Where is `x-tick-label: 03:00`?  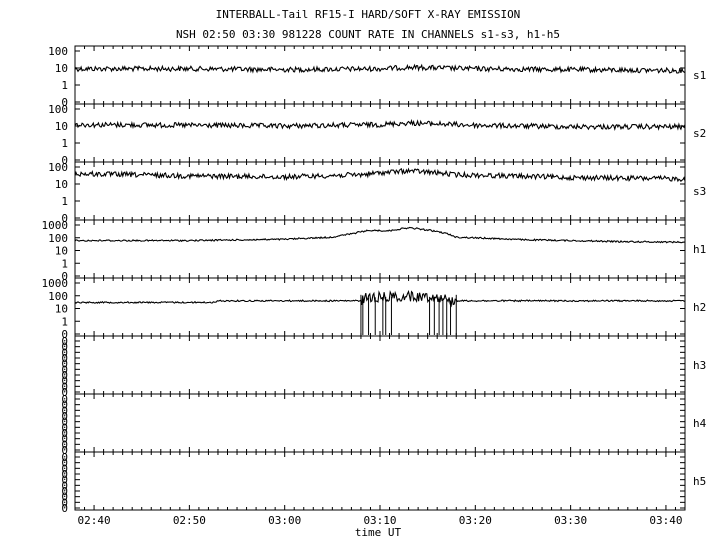 x-tick-label: 03:00 is located at coordinates (284, 520).